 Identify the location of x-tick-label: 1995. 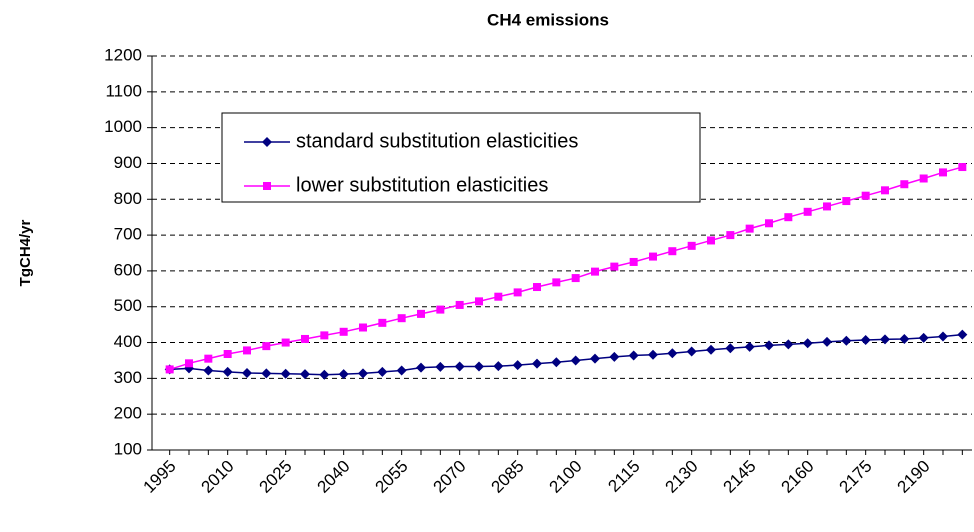
(159, 477).